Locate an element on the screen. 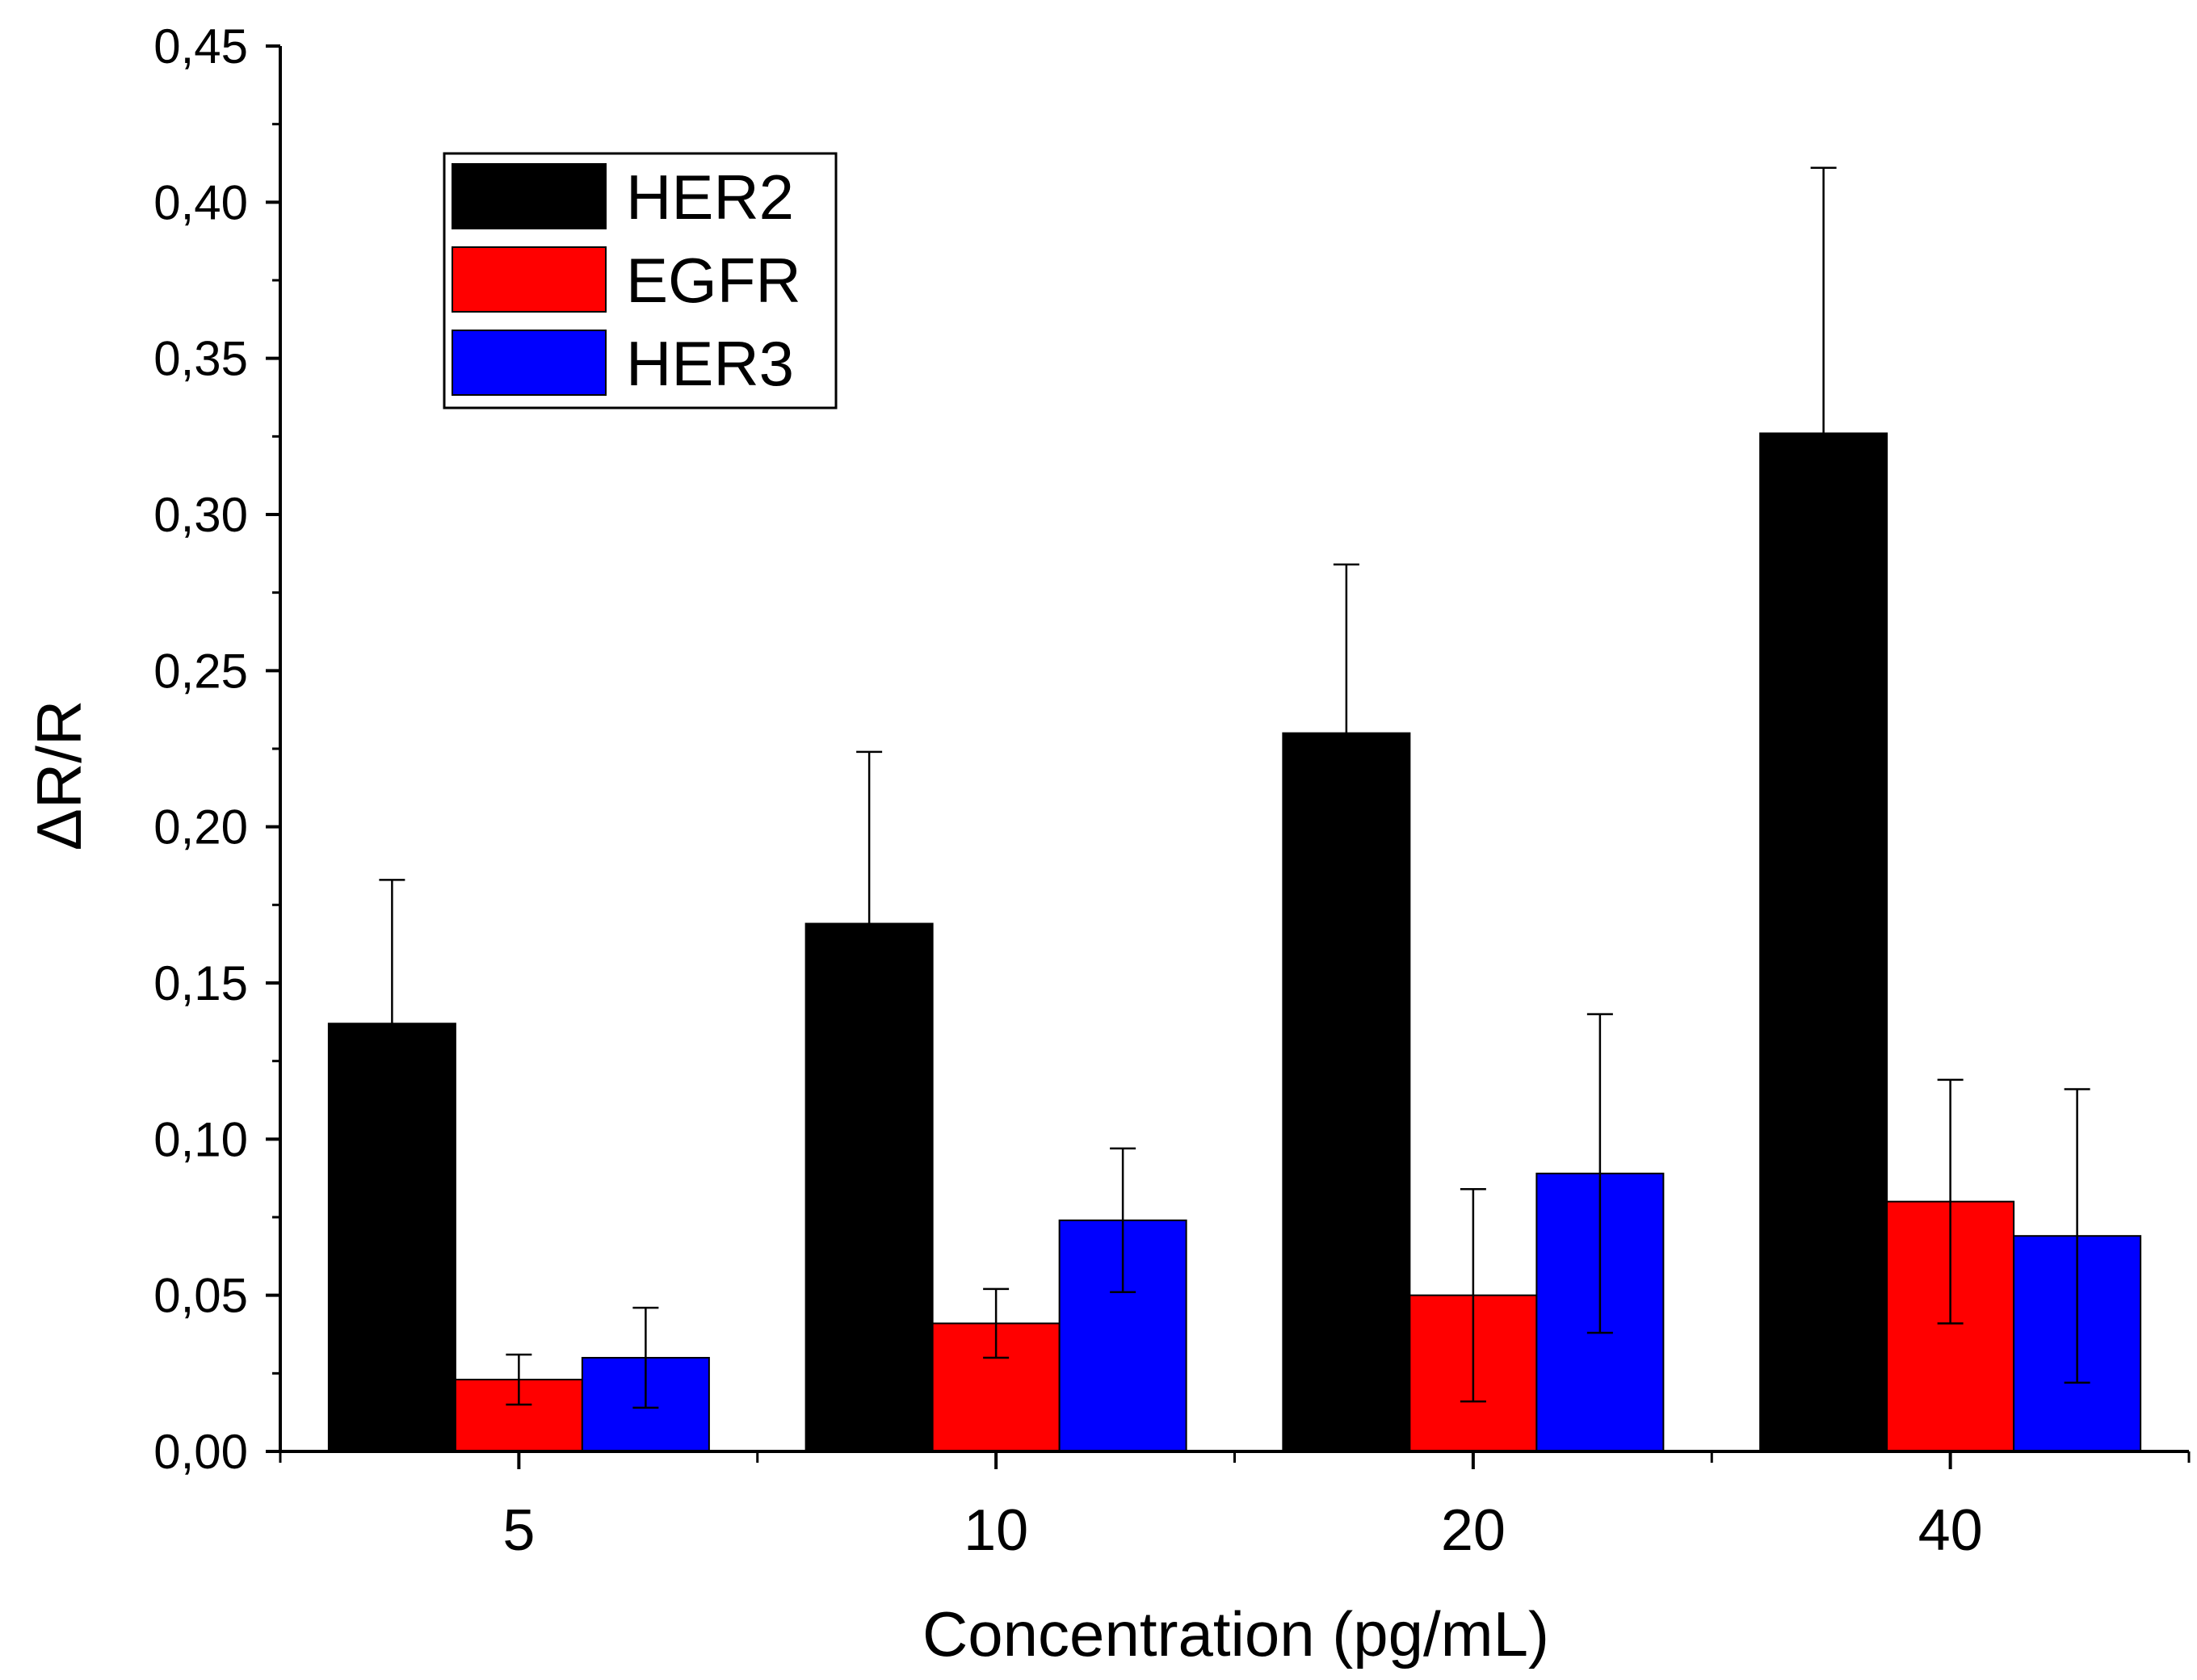 This screenshot has height=1680, width=2197. legend-label-her3: HER3 is located at coordinates (710, 363).